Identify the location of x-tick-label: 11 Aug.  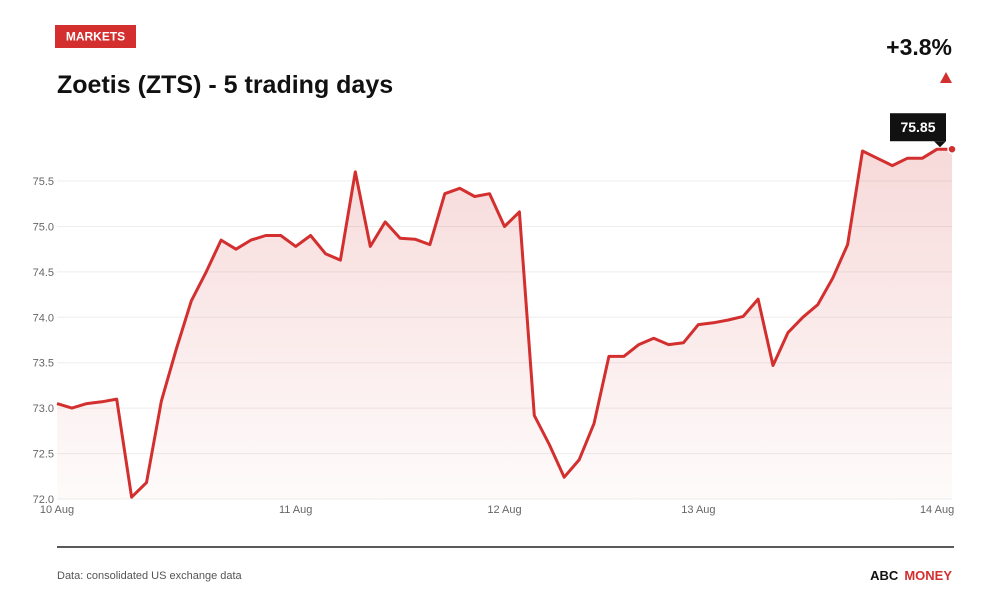
(295, 510).